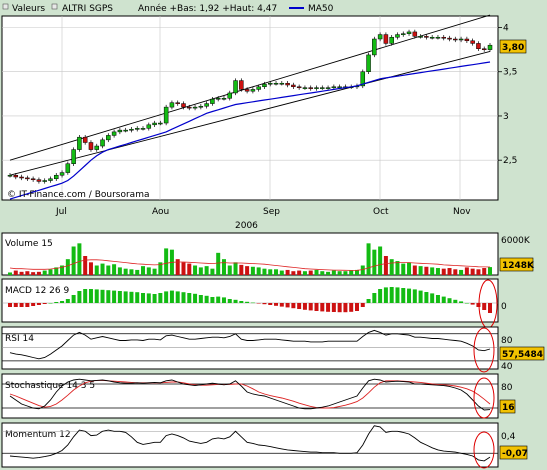  Describe the element at coordinates (61, 212) in the screenshot. I see `x-tick-jul: Jul` at that location.